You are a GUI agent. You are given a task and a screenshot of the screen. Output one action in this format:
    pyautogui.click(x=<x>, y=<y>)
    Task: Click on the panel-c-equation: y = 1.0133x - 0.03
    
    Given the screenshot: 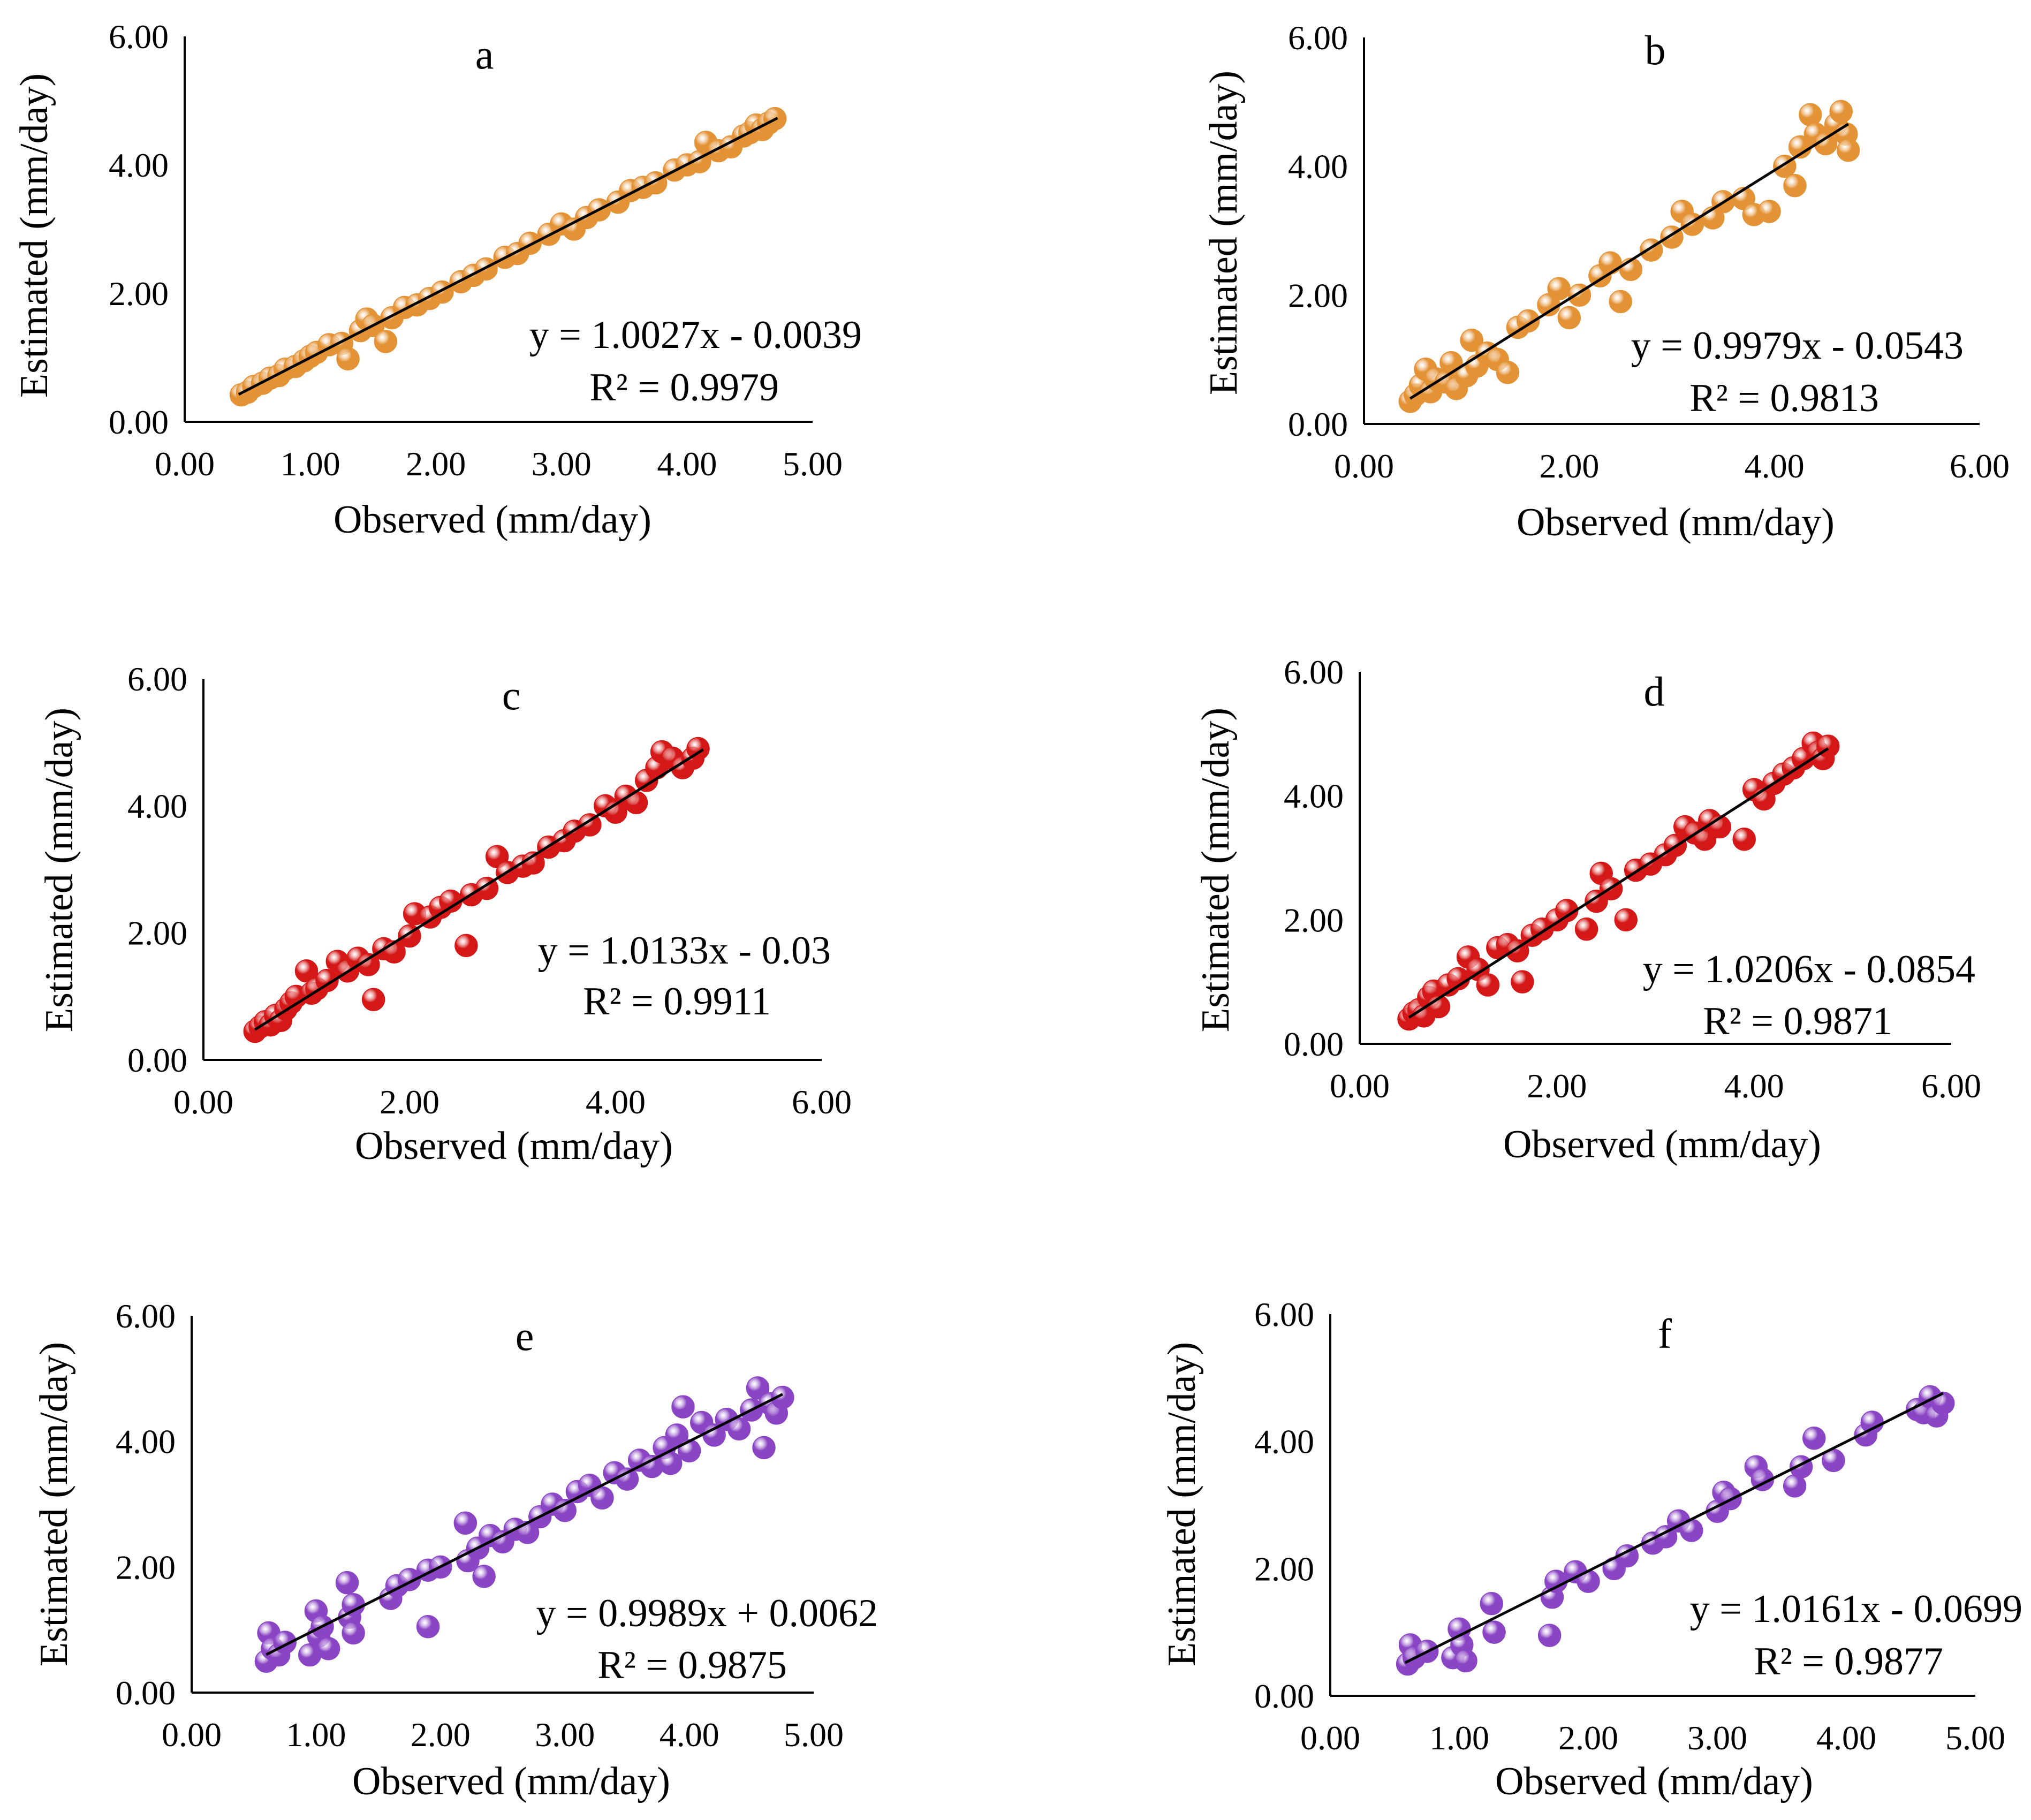 What is the action you would take?
    pyautogui.click(x=684, y=951)
    